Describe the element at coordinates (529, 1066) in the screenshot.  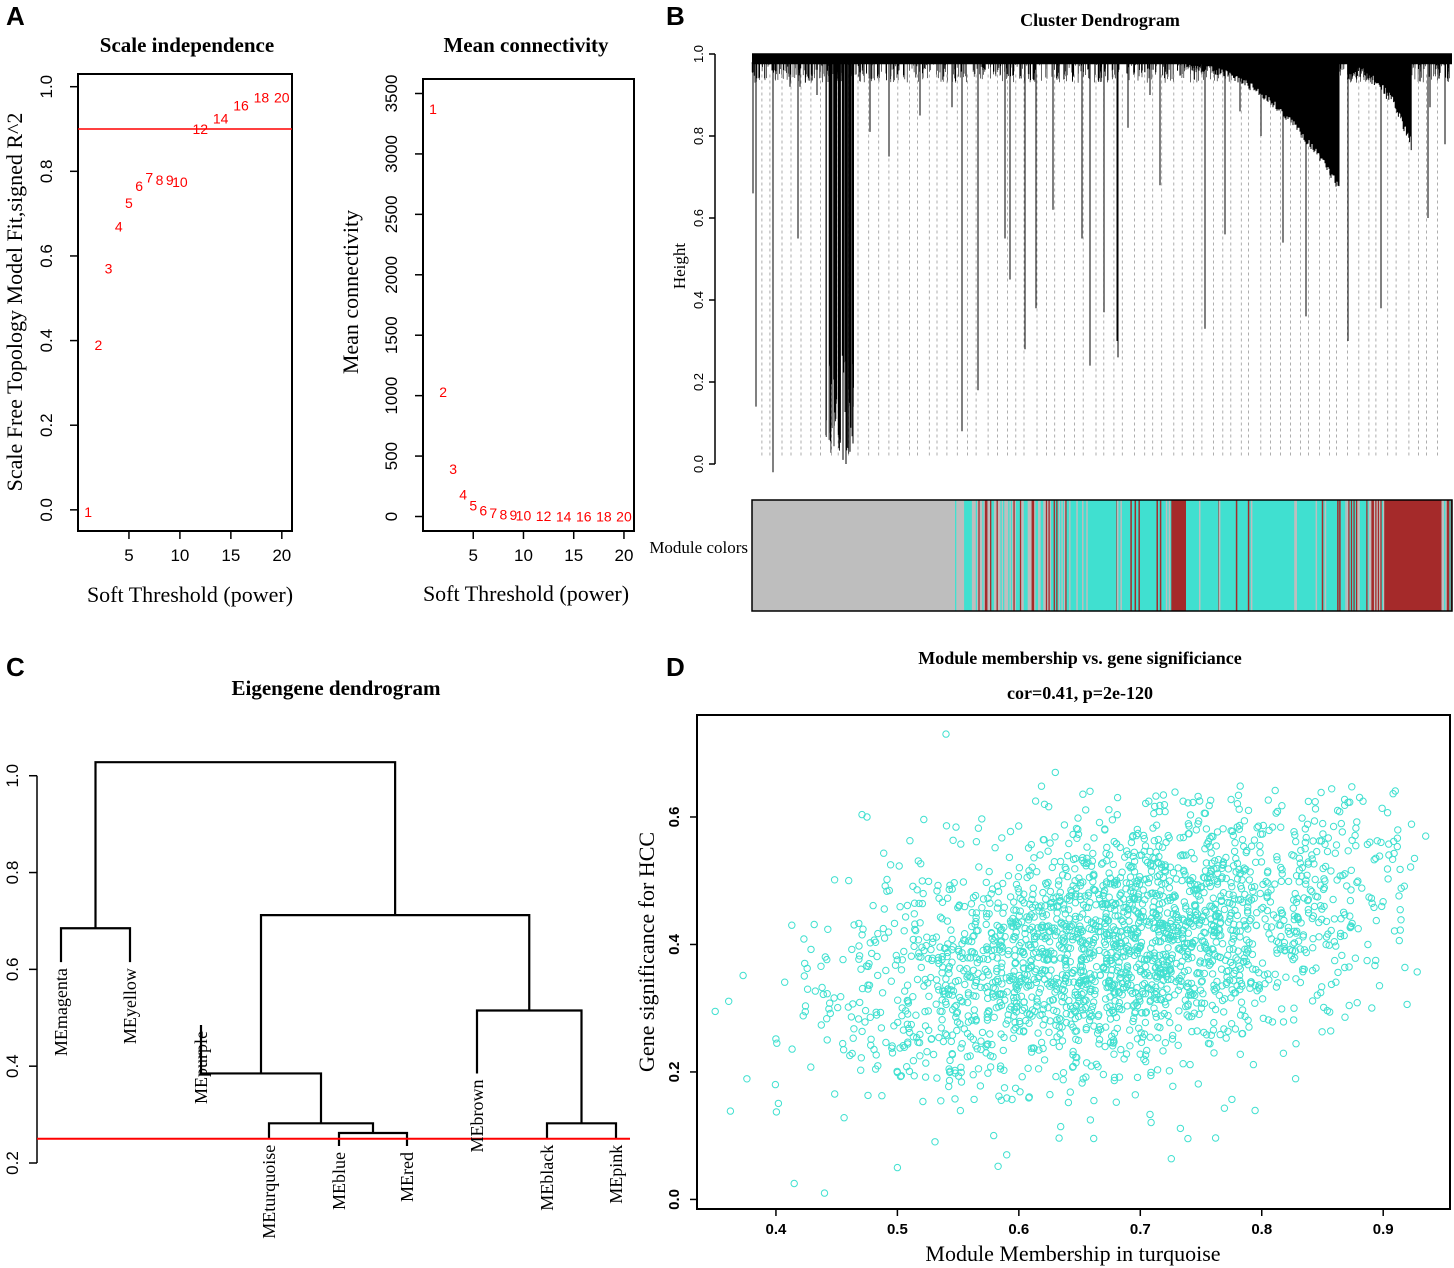
I see `c-branch-brown` at that location.